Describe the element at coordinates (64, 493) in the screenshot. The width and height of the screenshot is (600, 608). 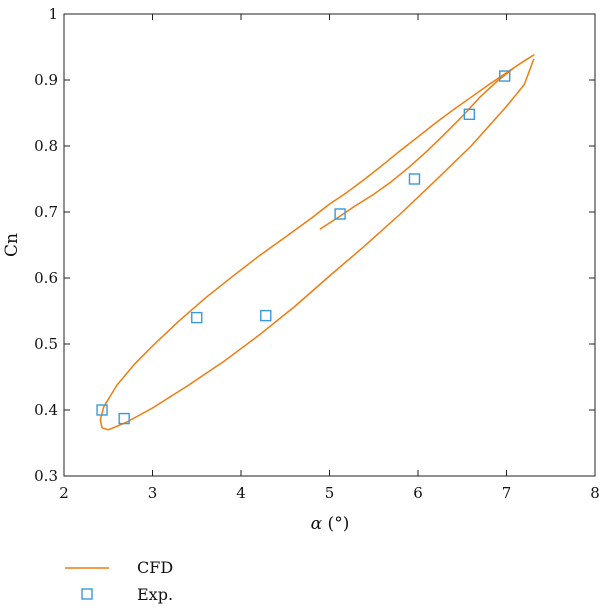
I see `x-tick-label: 2` at that location.